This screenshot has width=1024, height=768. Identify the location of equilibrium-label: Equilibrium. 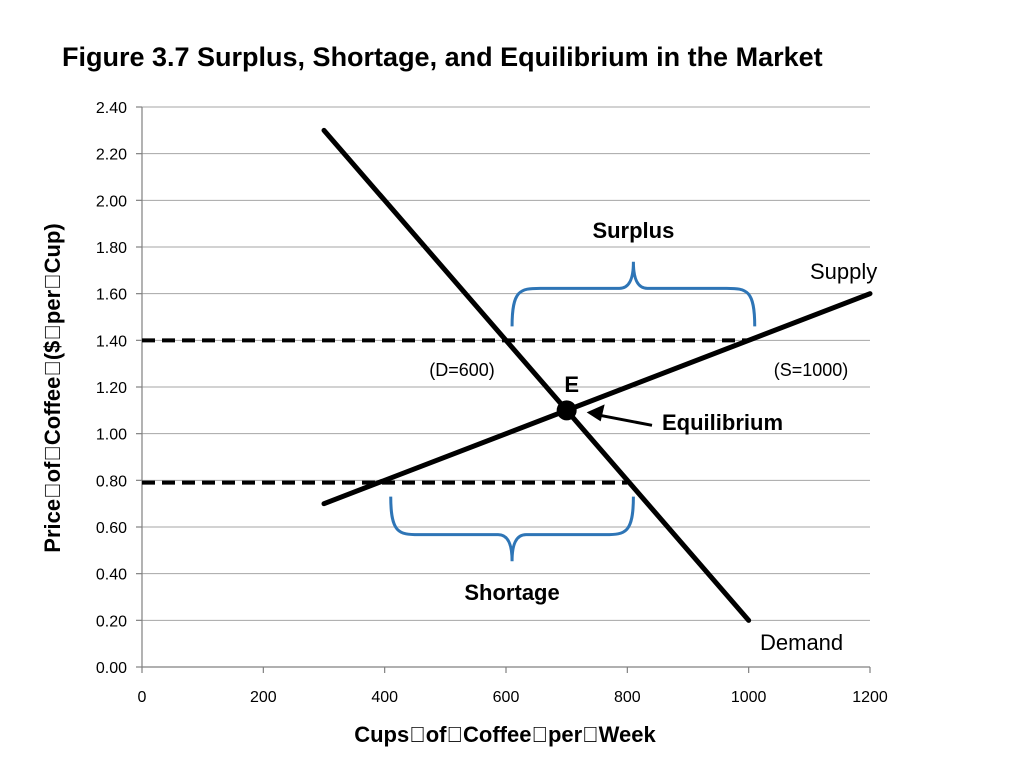
(722, 422).